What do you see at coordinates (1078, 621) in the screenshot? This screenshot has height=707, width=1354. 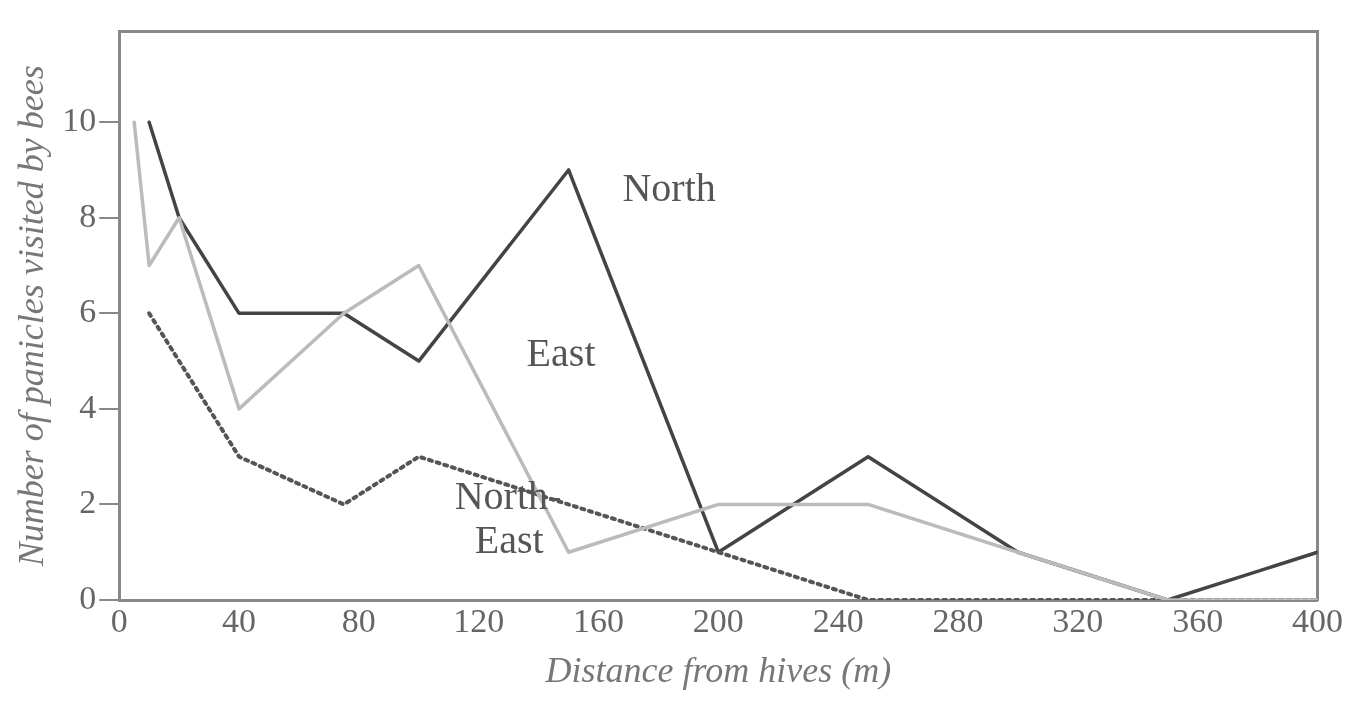 I see `x-tick-label: 320` at bounding box center [1078, 621].